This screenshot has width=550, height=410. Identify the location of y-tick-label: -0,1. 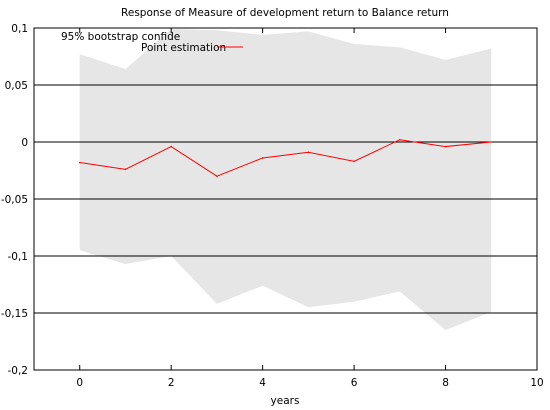
(18, 257).